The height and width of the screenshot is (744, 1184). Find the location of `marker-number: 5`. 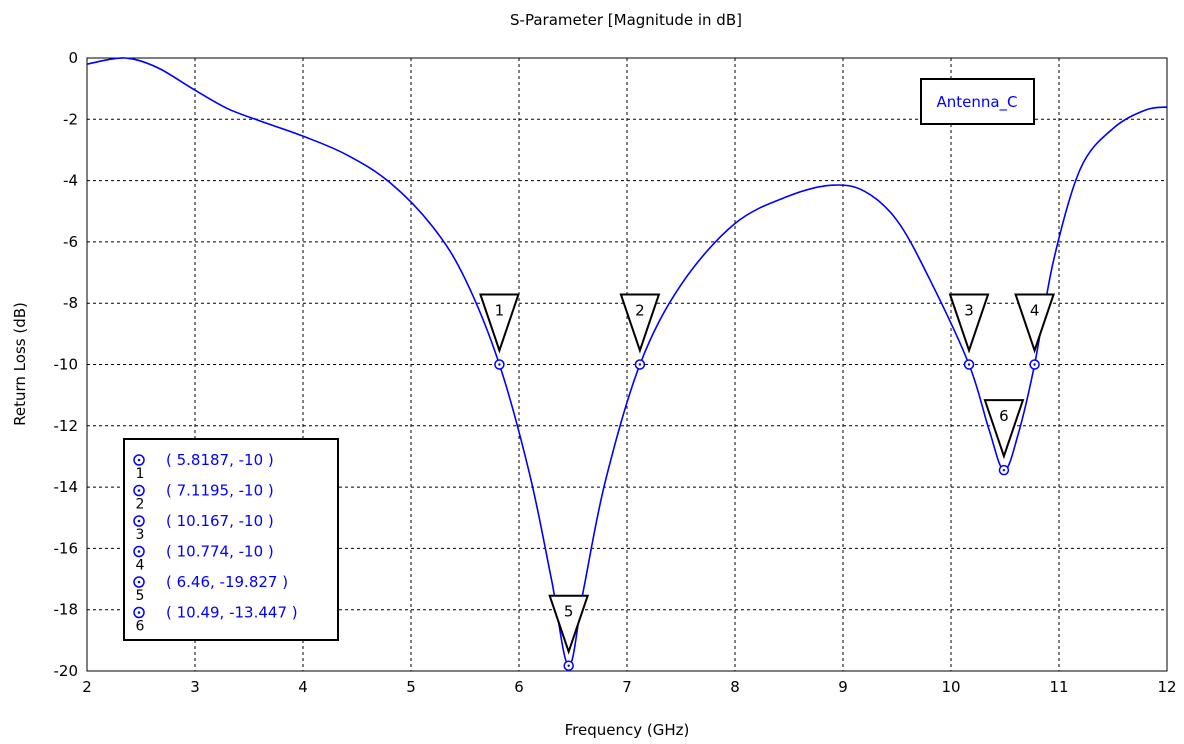

marker-number: 5 is located at coordinates (569, 612).